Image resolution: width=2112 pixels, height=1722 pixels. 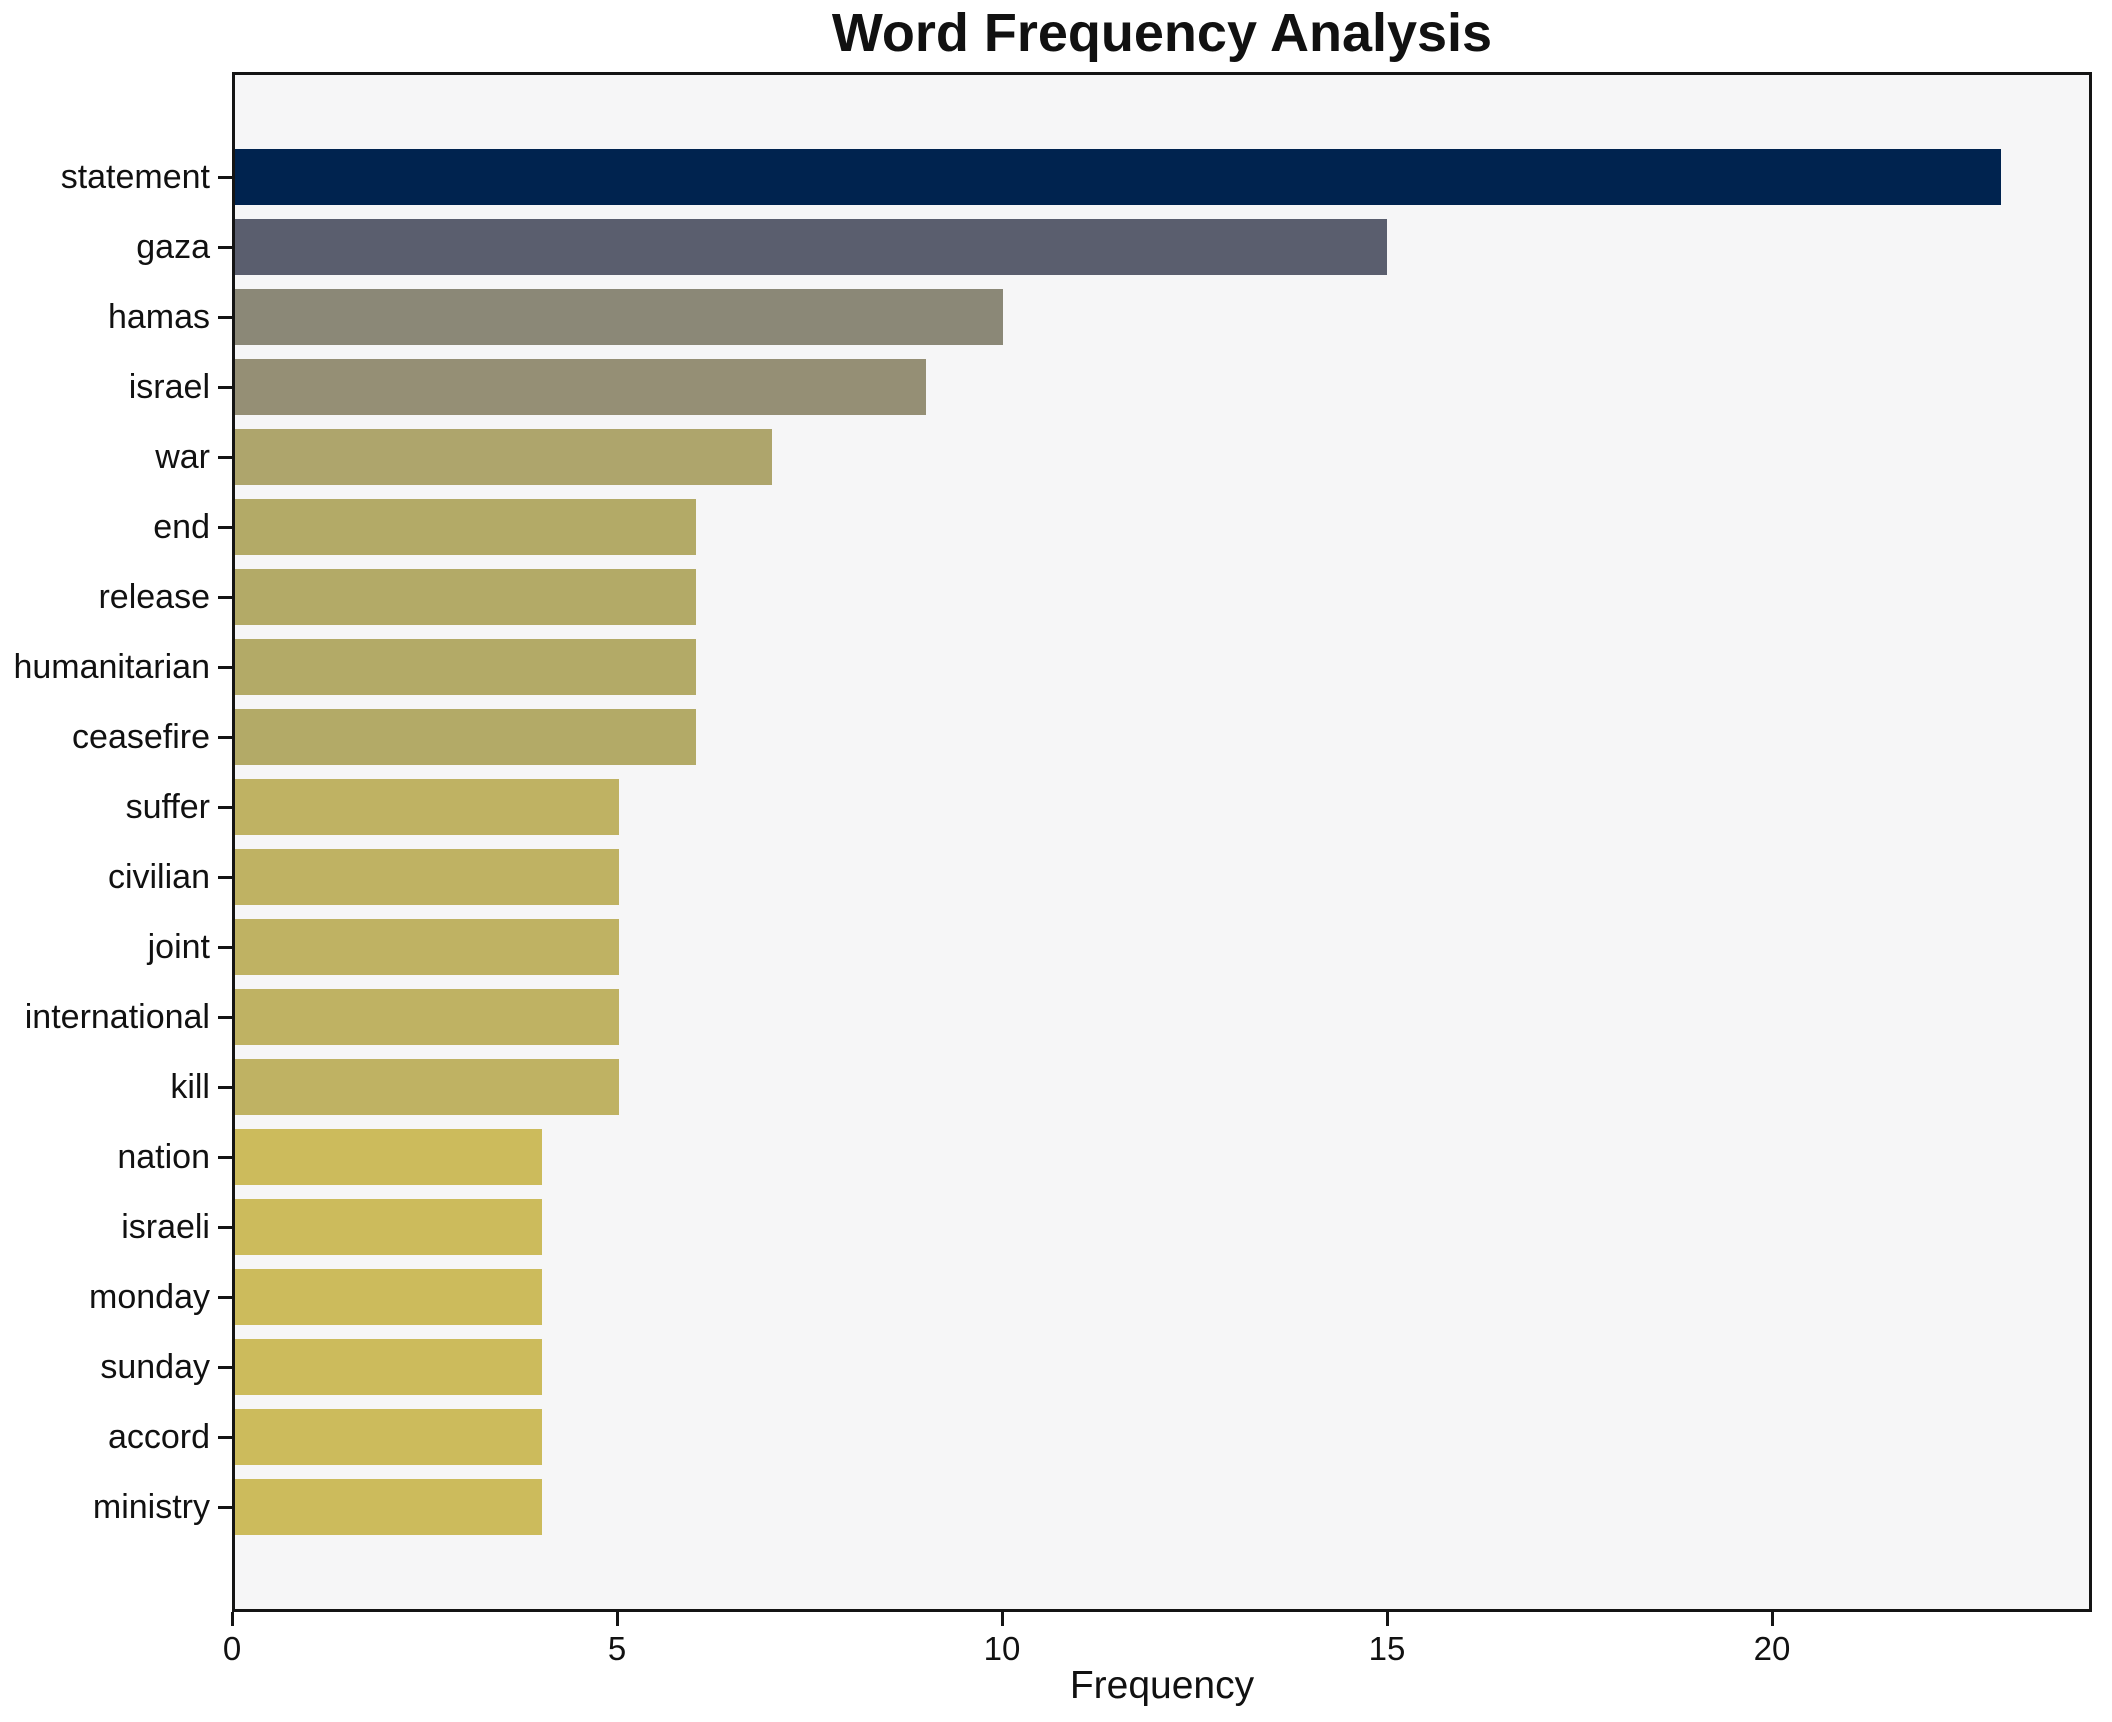 I want to click on y-tick-label-sunday: sunday, so click(x=155, y=1367).